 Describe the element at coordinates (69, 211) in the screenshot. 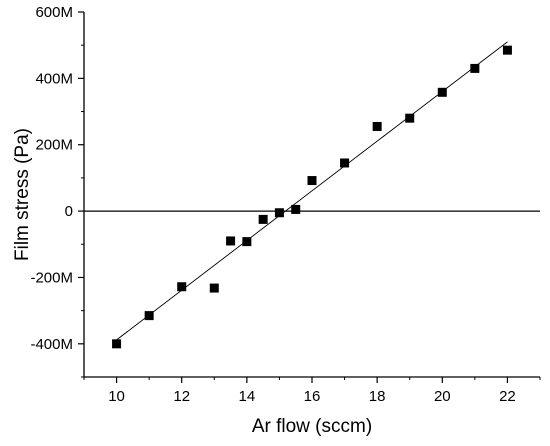

I see `y-tick-label: 0` at that location.